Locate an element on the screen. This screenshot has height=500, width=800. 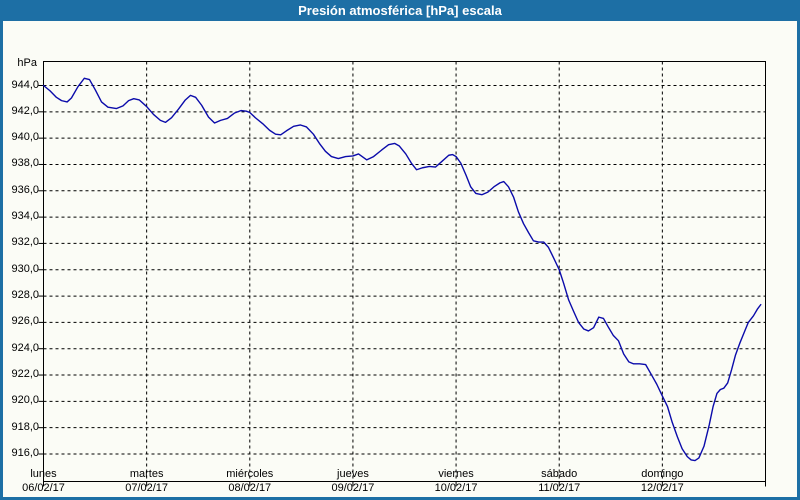
y-tick-label: 930,0 is located at coordinates (25, 268).